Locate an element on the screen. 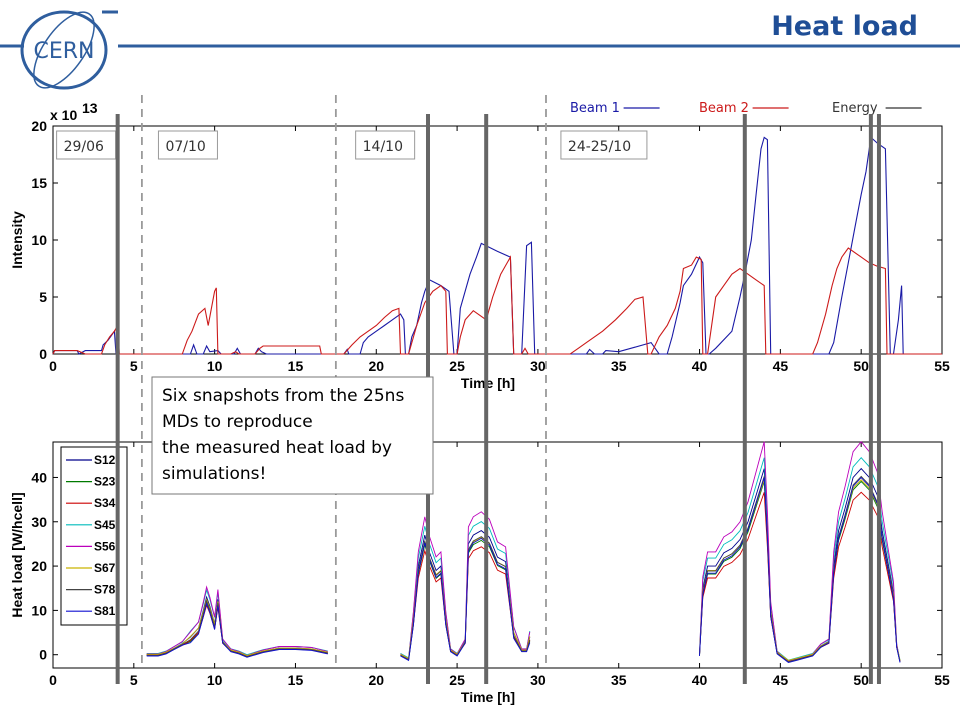 This screenshot has height=720, width=960. annotation-text: the measured heat load by is located at coordinates (277, 448).